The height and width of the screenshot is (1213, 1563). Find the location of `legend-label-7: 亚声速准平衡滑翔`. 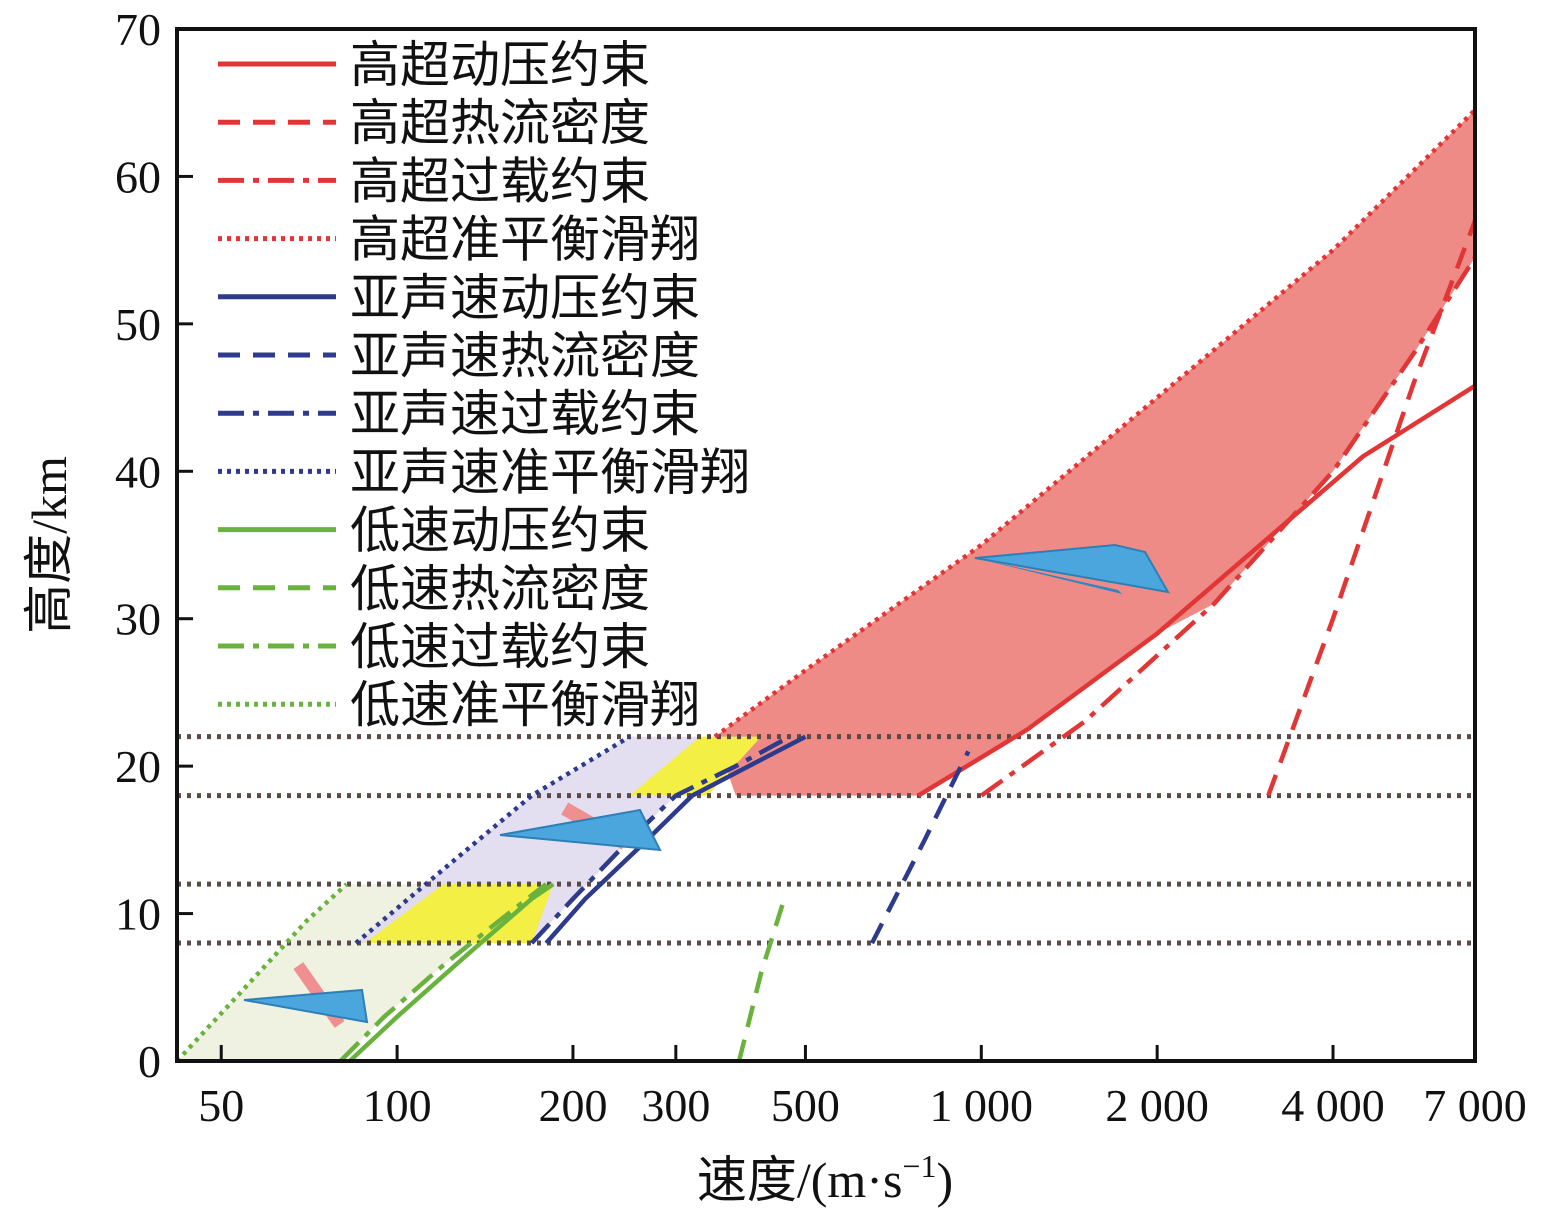

legend-label-7: 亚声速准平衡滑翔 is located at coordinates (550, 472).